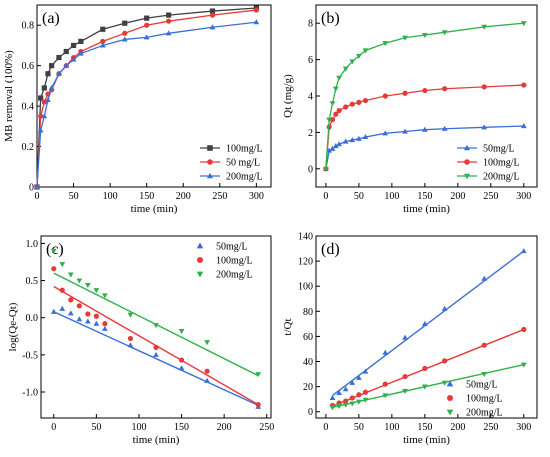 The width and height of the screenshot is (550, 457). I want to click on y-tick-label: 0.4, so click(28, 107).